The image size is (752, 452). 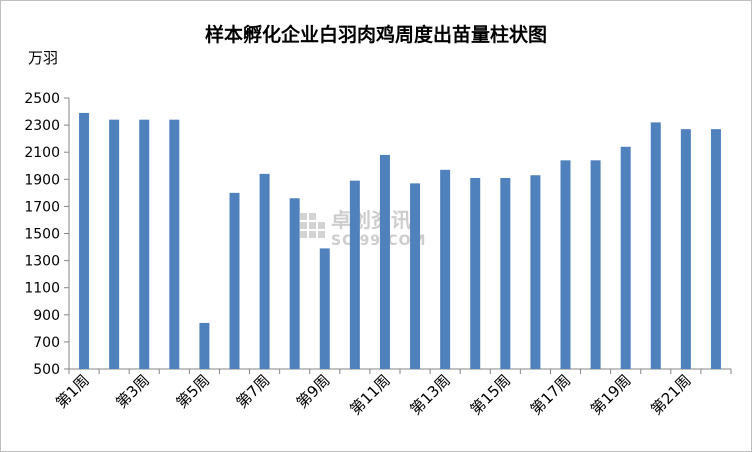 What do you see at coordinates (42, 180) in the screenshot?
I see `y-tick-label: 1900` at bounding box center [42, 180].